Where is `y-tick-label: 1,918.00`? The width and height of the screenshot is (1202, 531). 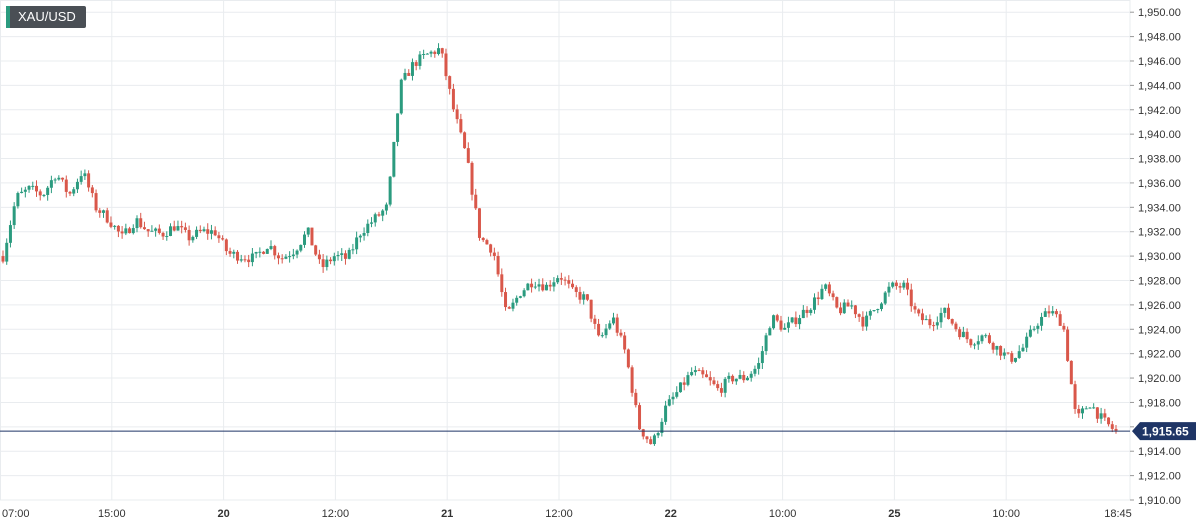
y-tick-label: 1,918.00 is located at coordinates (1159, 403).